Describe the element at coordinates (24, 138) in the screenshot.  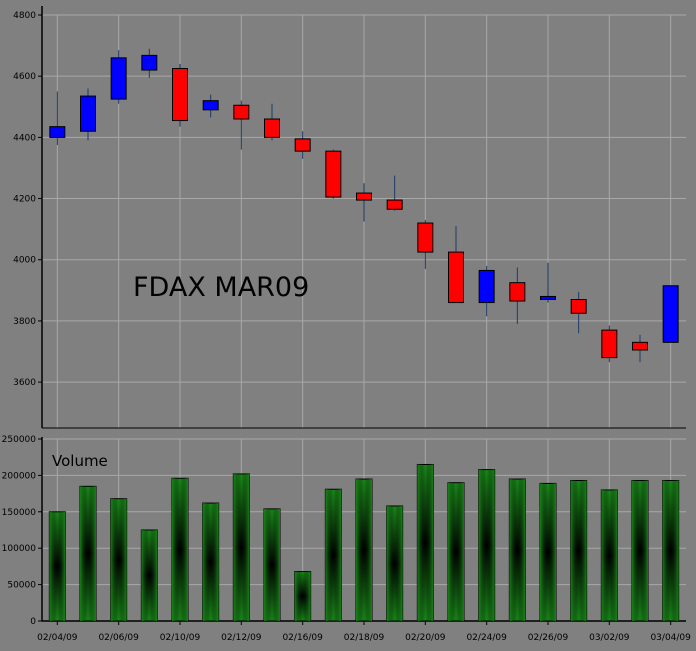
I see `price-y-tick-label: 4400` at that location.